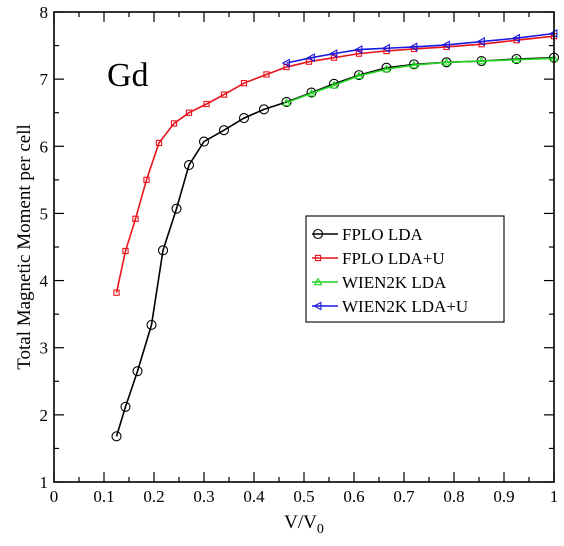 This screenshot has width=564, height=546. Describe the element at coordinates (503, 496) in the screenshot. I see `x-tick-label: 0.9` at that location.